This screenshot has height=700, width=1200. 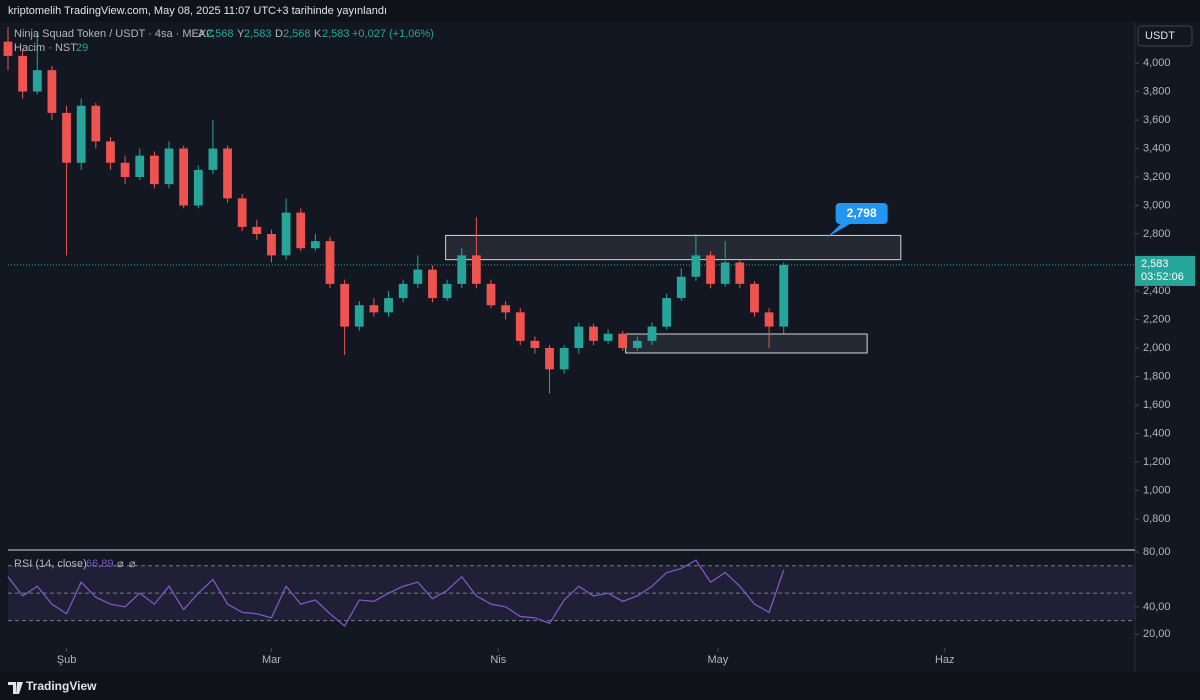 I want to click on logo, so click(x=15, y=688).